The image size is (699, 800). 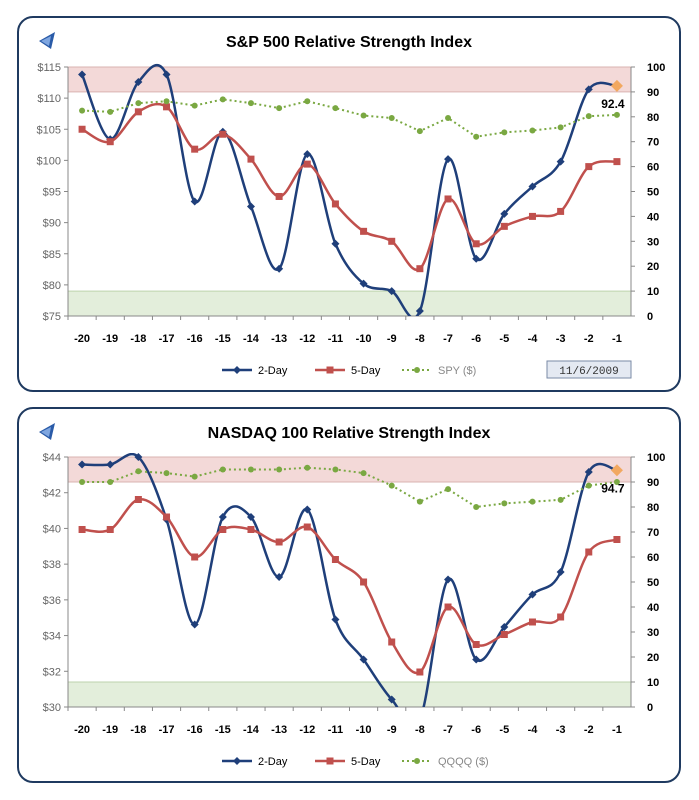 I want to click on last-value-label: 92.4, so click(x=613, y=104).